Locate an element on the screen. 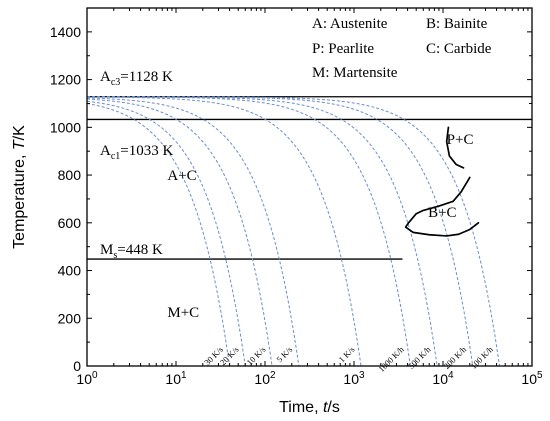 Image resolution: width=550 pixels, height=421 pixels. y-tick-label: 1200 is located at coordinates (65, 80).